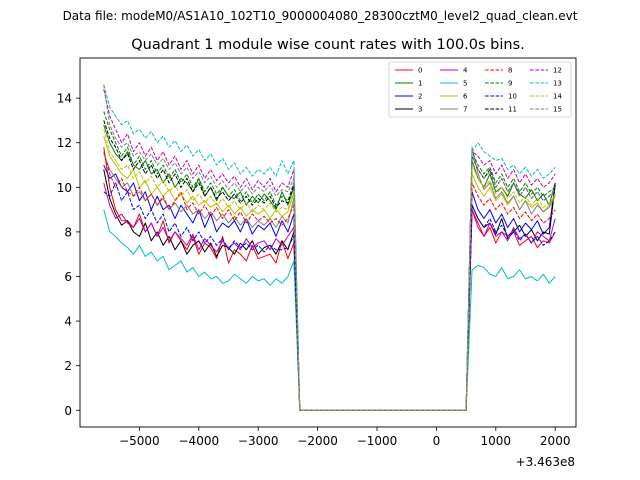  I want to click on x-tick-label: −3000, so click(258, 441).